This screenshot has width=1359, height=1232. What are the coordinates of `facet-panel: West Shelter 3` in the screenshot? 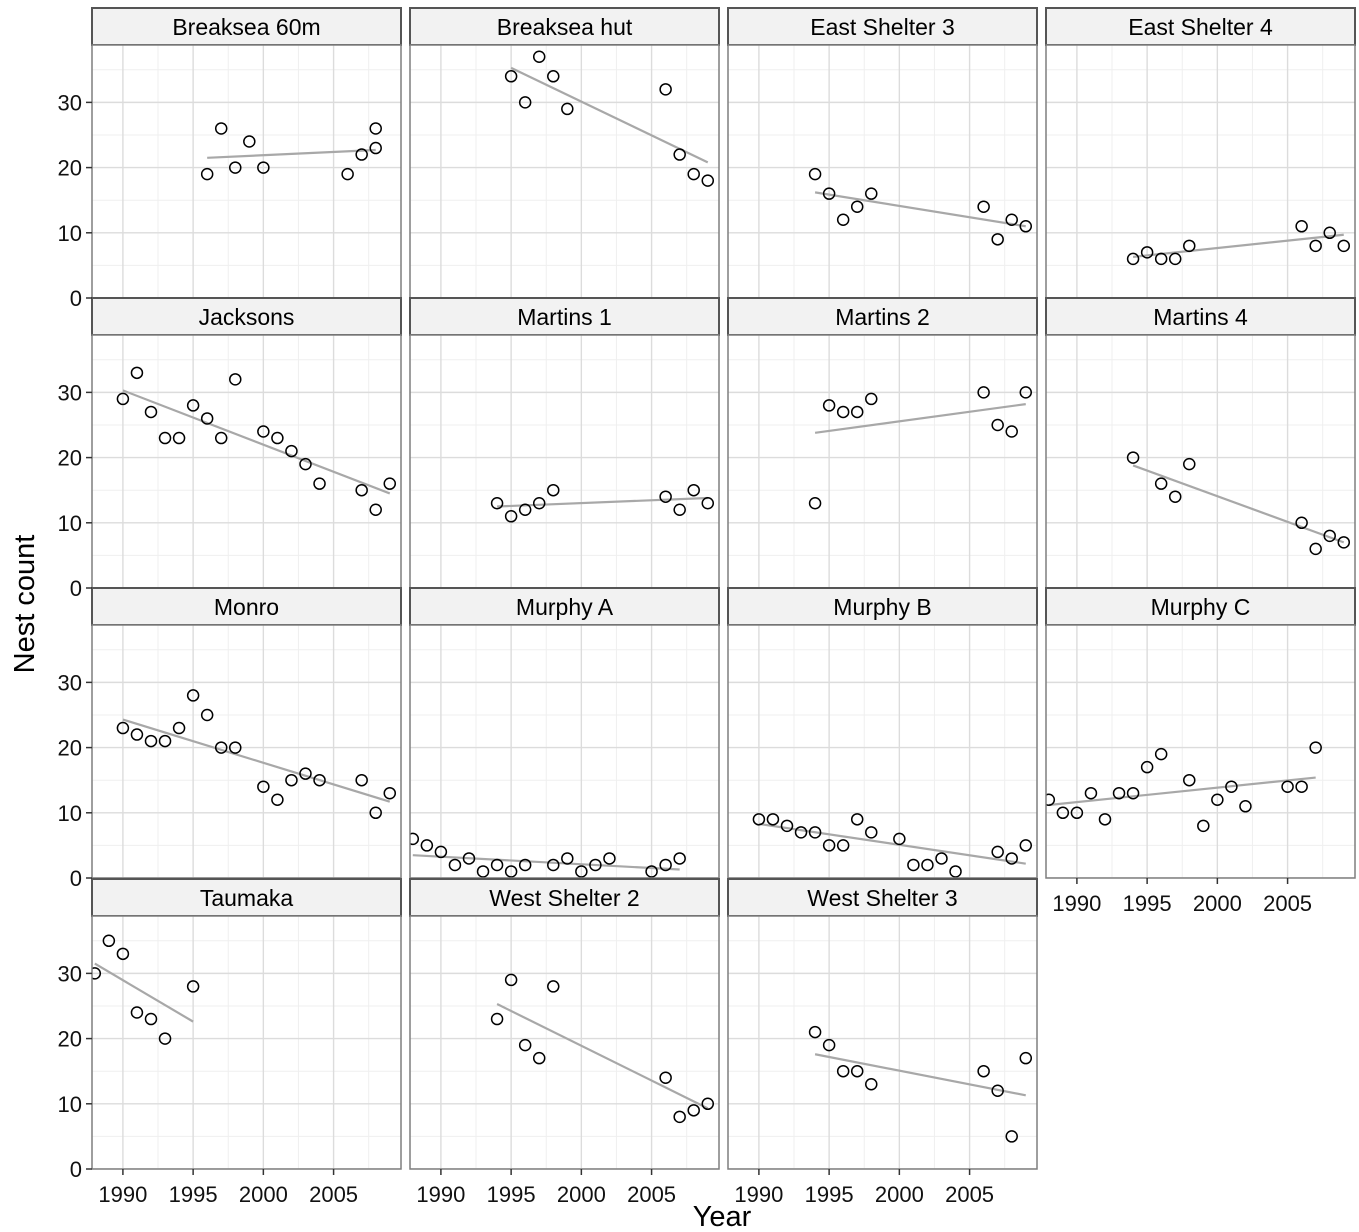 It's located at (882, 1024).